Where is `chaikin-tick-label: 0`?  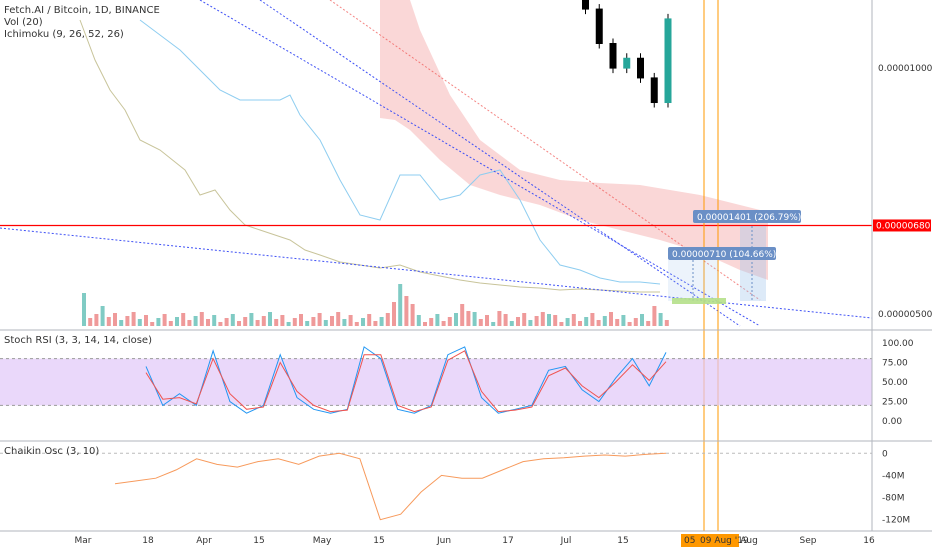 chaikin-tick-label: 0 is located at coordinates (885, 454).